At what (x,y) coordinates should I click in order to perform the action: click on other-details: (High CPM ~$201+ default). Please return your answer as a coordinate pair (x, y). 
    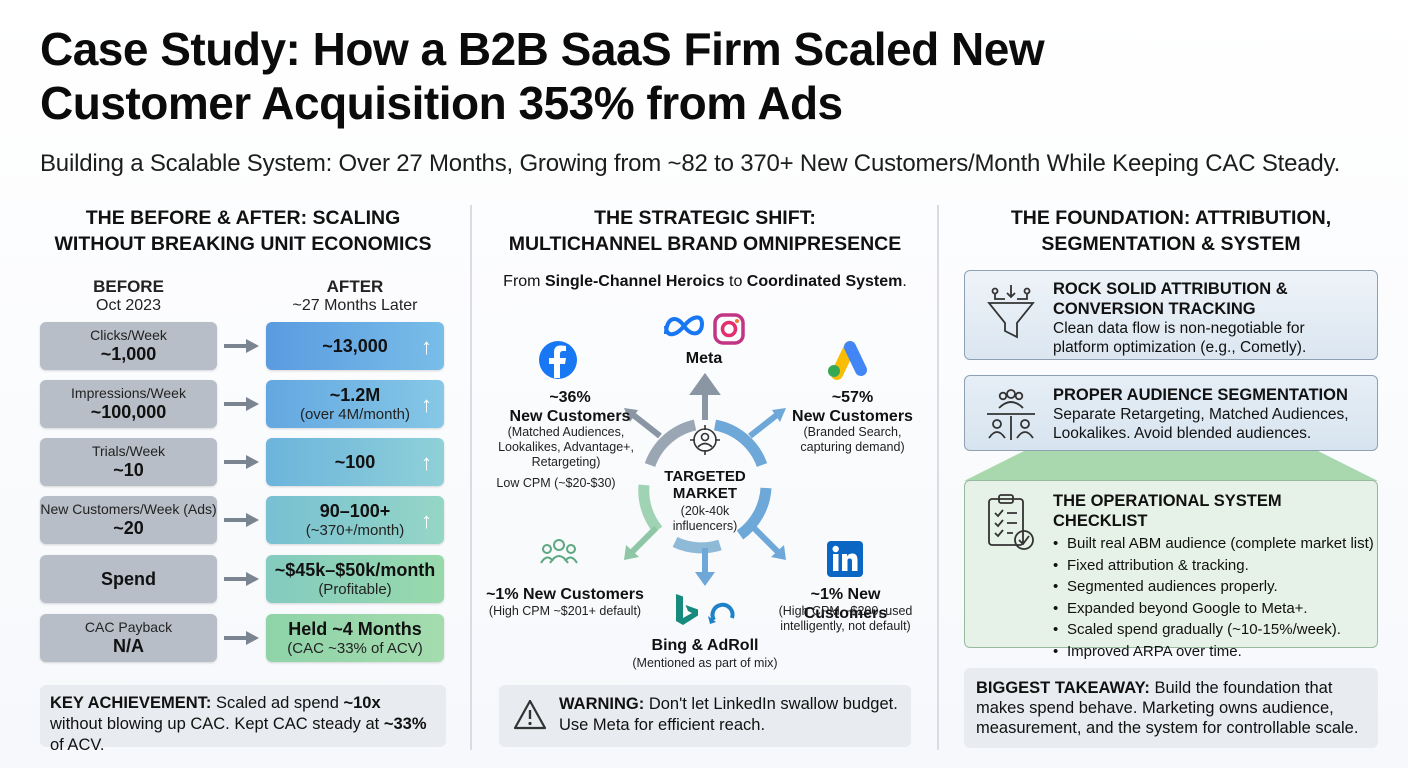
    Looking at the image, I should click on (565, 611).